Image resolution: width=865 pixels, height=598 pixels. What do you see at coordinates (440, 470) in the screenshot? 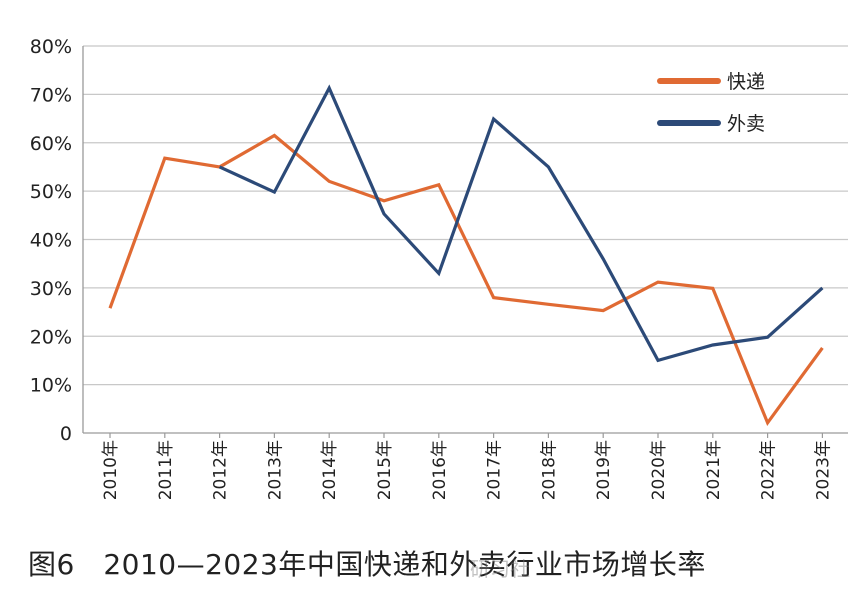
I see `x-tick-label: 2016年` at bounding box center [440, 470].